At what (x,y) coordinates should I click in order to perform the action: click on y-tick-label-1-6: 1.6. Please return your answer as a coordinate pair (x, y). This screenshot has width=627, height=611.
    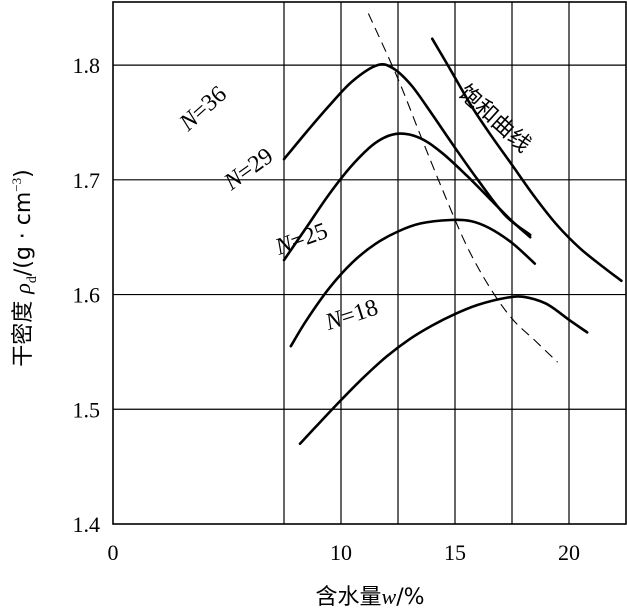
    Looking at the image, I should click on (87, 295).